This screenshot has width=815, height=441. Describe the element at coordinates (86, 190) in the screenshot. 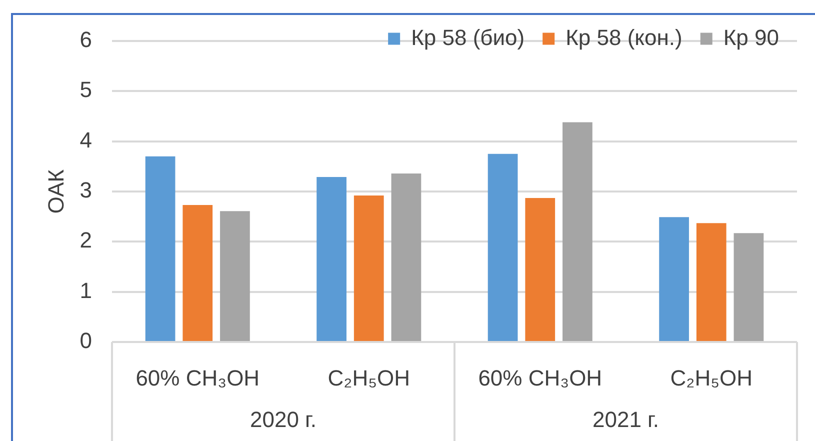

I see `y-tick-label: 3` at that location.